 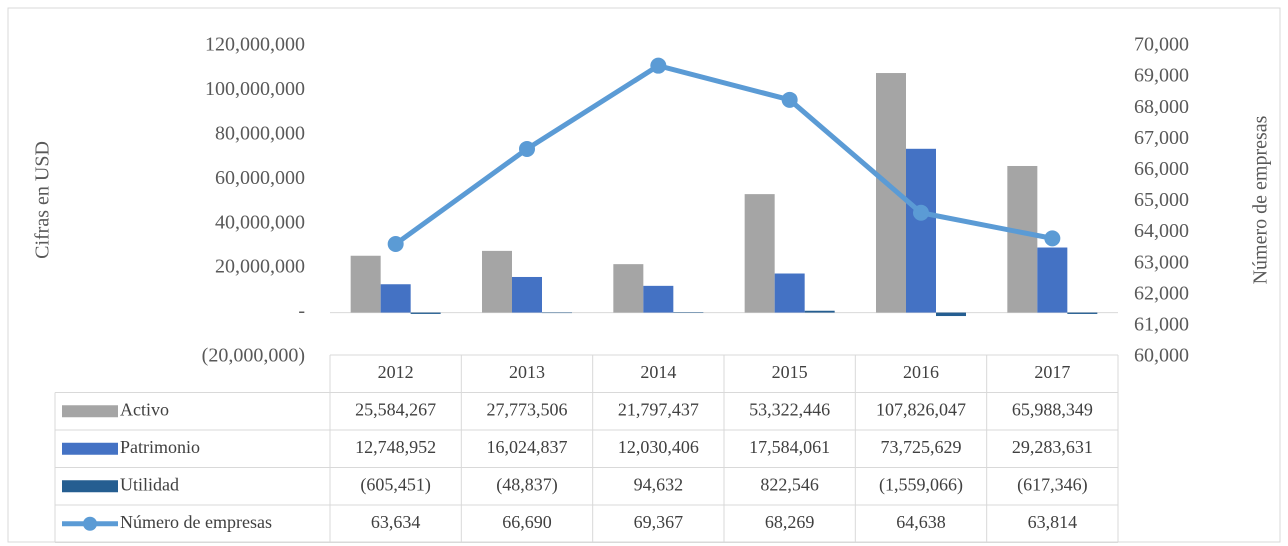 What do you see at coordinates (527, 522) in the screenshot?
I see `table-cell: 66,690` at bounding box center [527, 522].